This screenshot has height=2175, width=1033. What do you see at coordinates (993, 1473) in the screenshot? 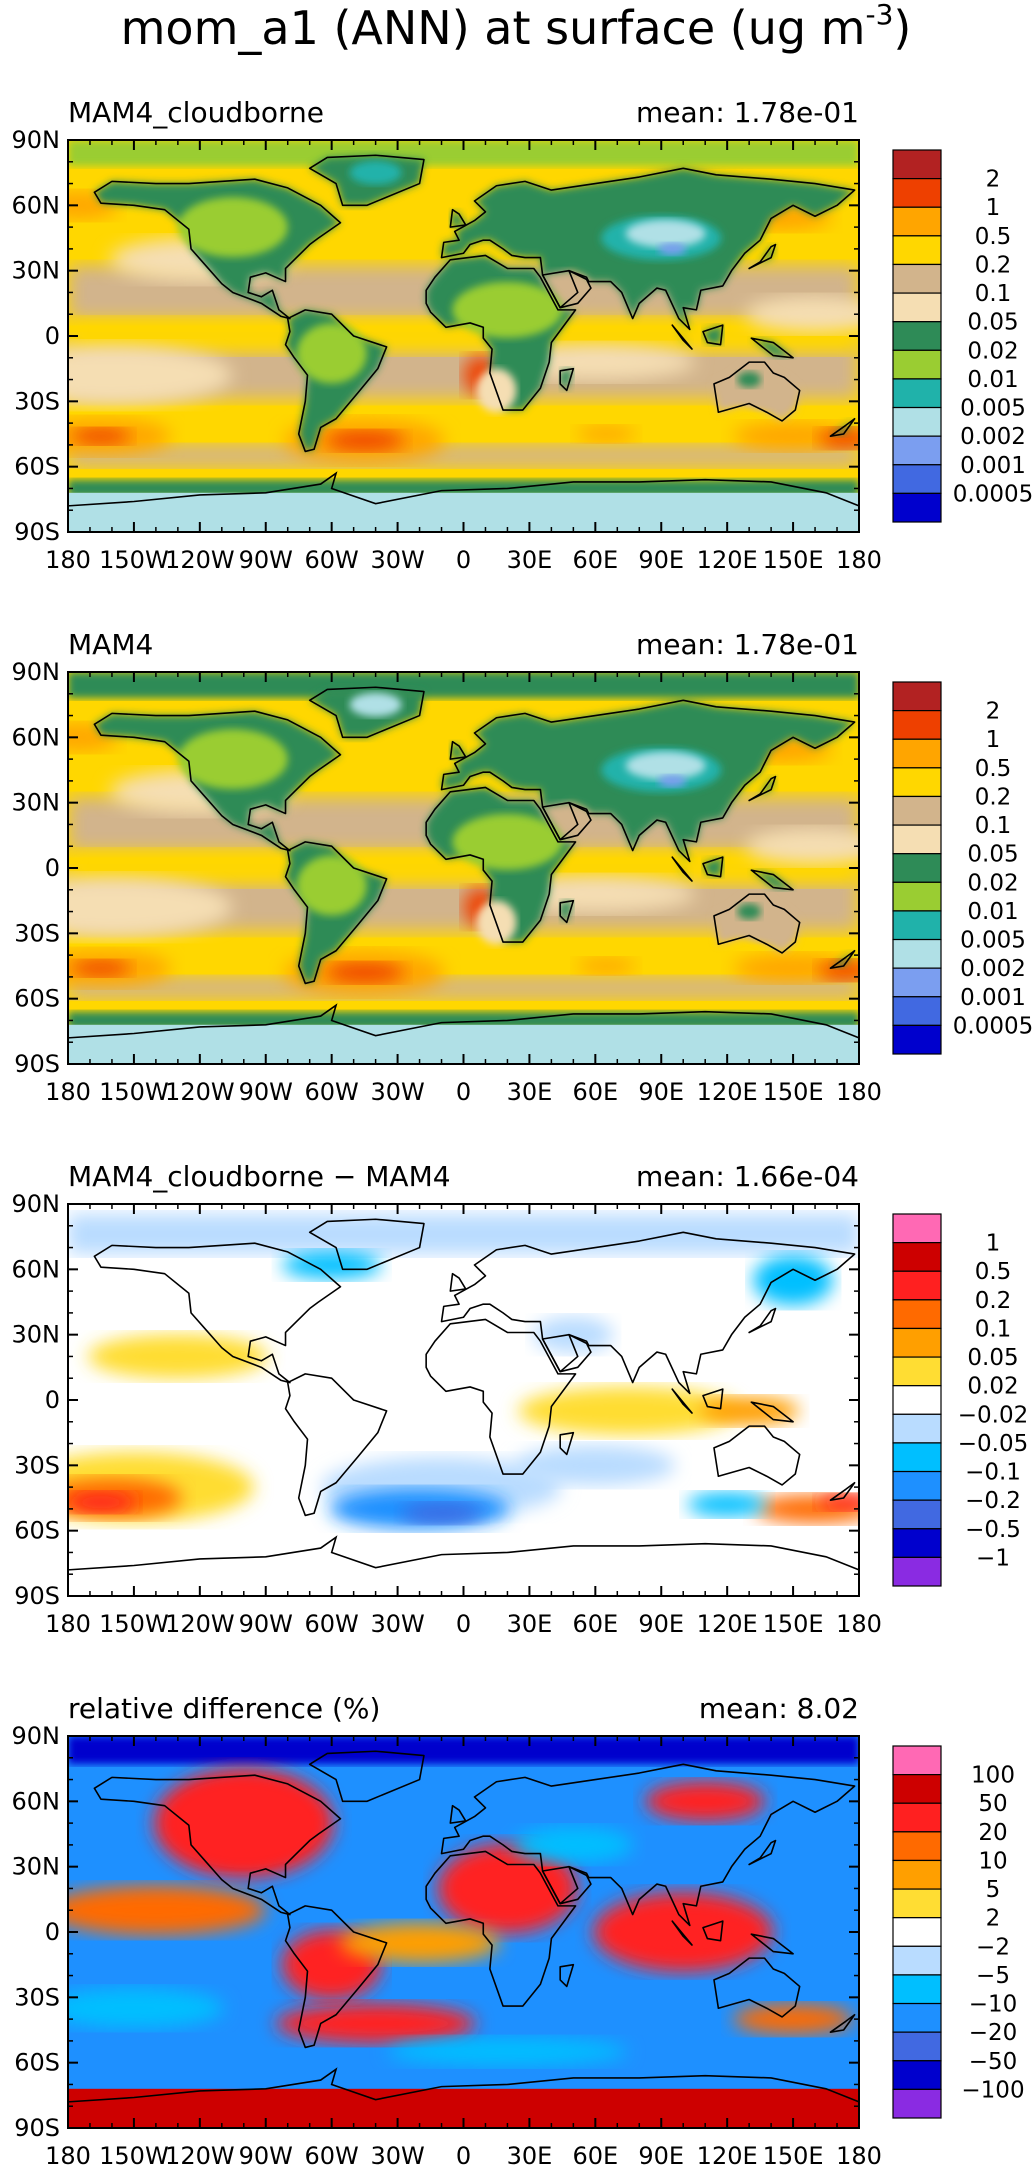
I see `colorbar-label: −0.1` at bounding box center [993, 1473].